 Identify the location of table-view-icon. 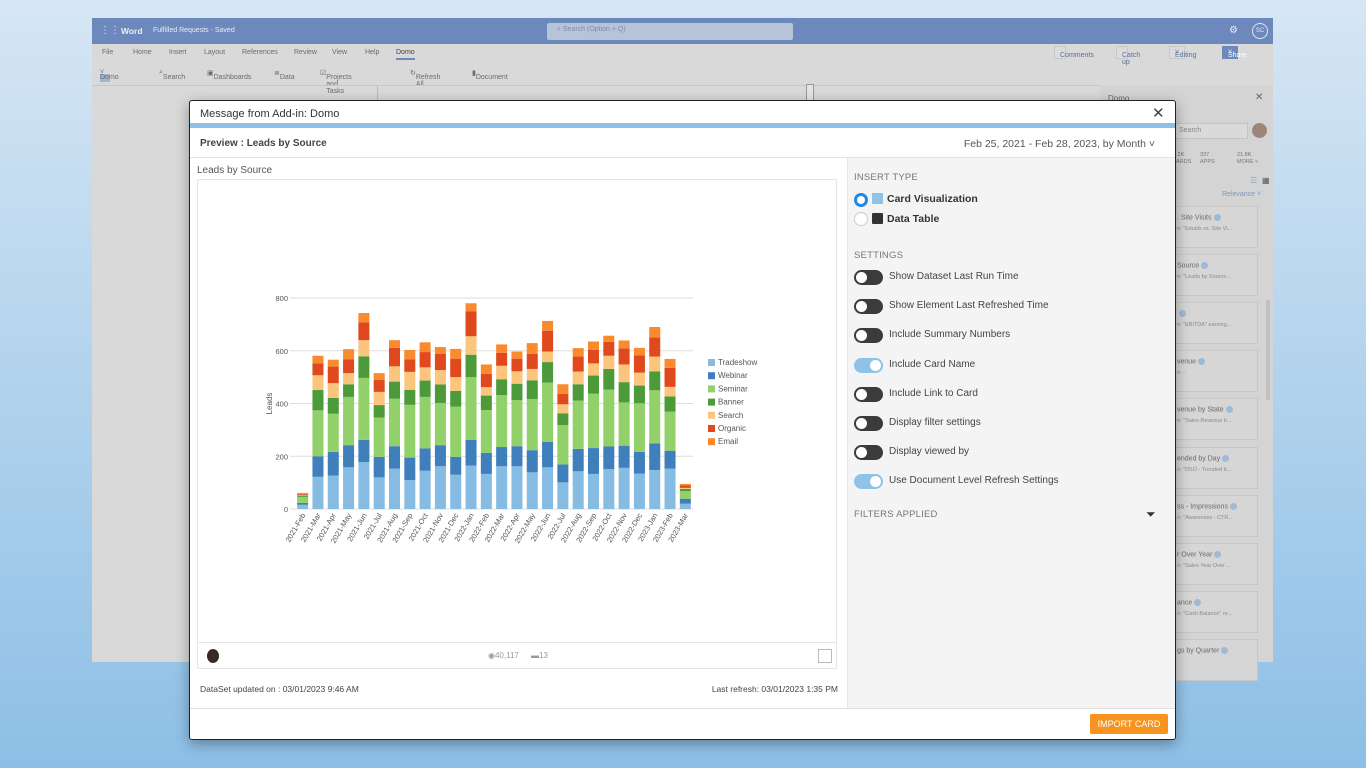
(825, 656).